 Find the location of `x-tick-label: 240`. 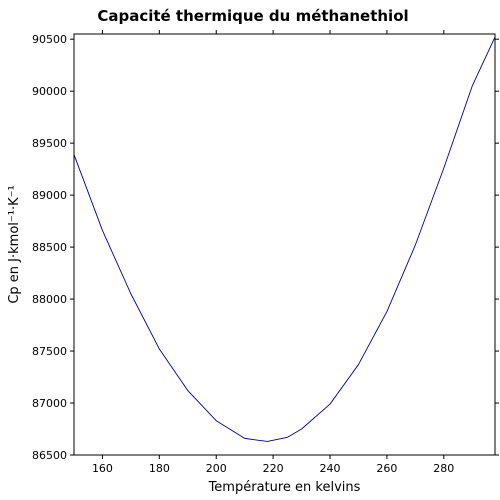

x-tick-label: 240 is located at coordinates (330, 468).